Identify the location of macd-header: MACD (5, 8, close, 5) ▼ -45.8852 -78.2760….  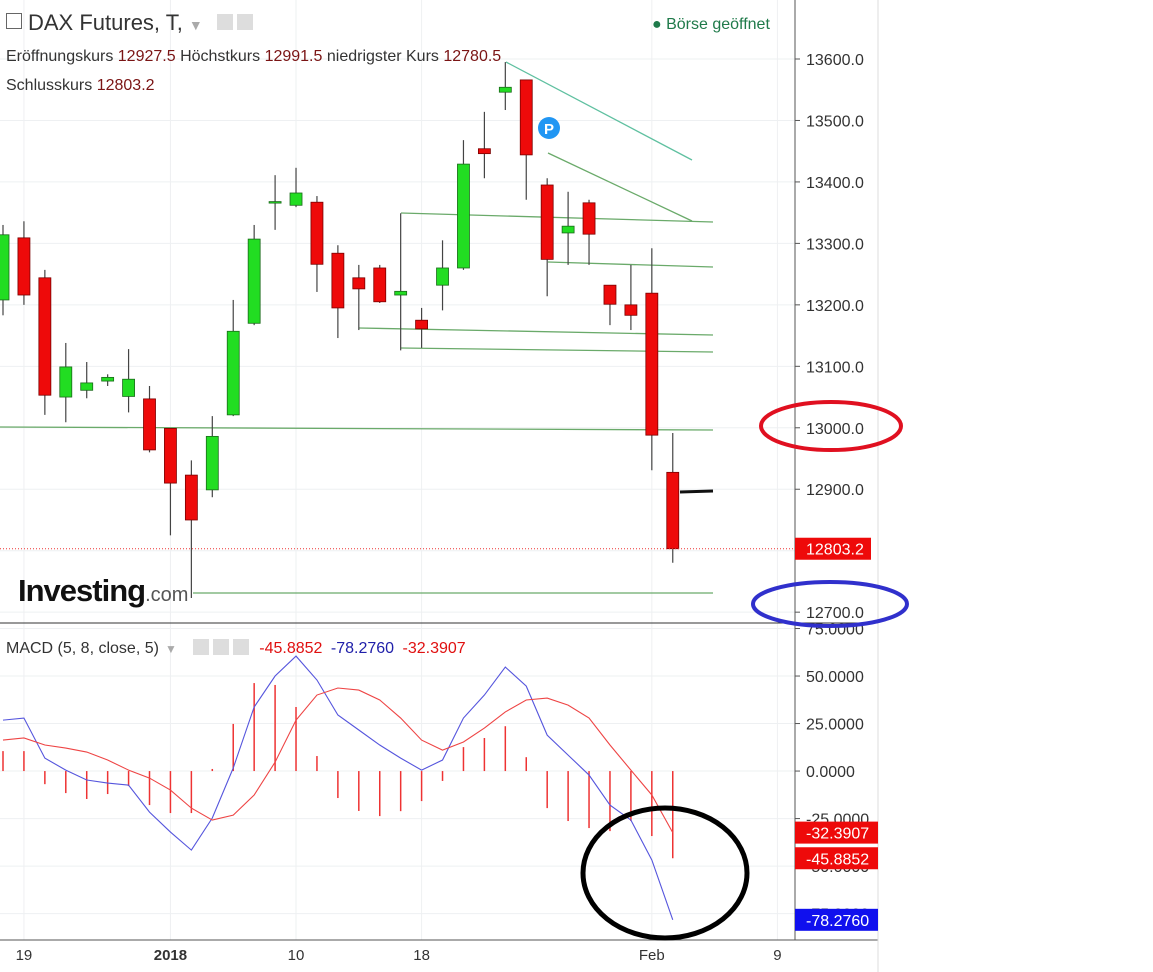
(236, 648).